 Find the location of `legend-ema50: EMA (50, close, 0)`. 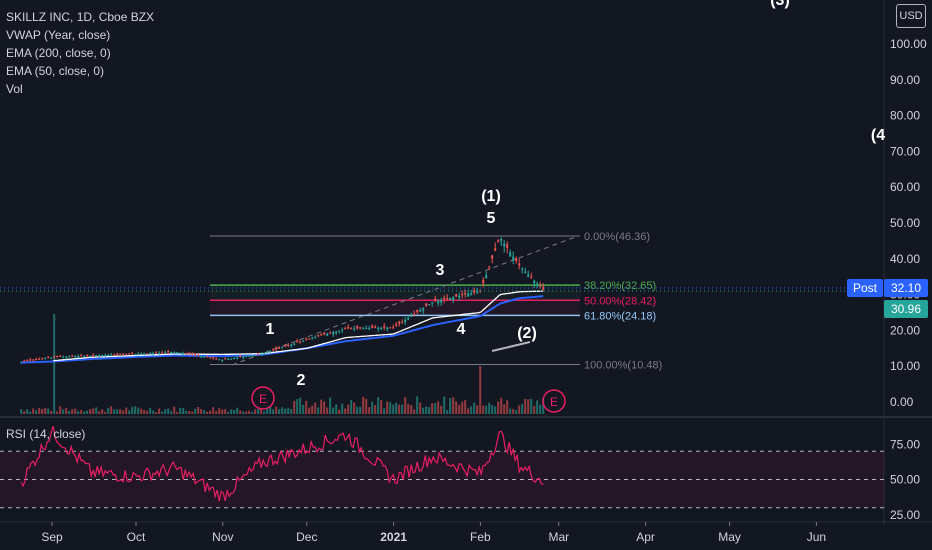

legend-ema50: EMA (50, close, 0) is located at coordinates (55, 71).